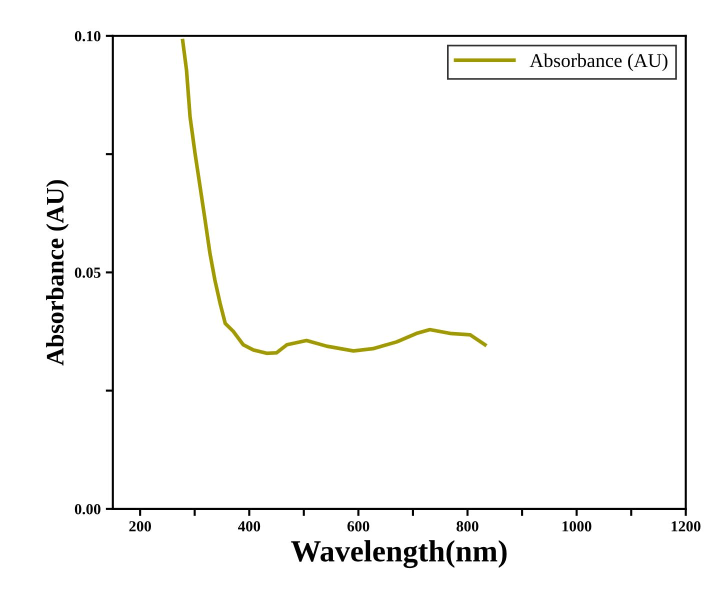 The image size is (728, 598). What do you see at coordinates (358, 526) in the screenshot?
I see `x-tick-label: 600` at bounding box center [358, 526].